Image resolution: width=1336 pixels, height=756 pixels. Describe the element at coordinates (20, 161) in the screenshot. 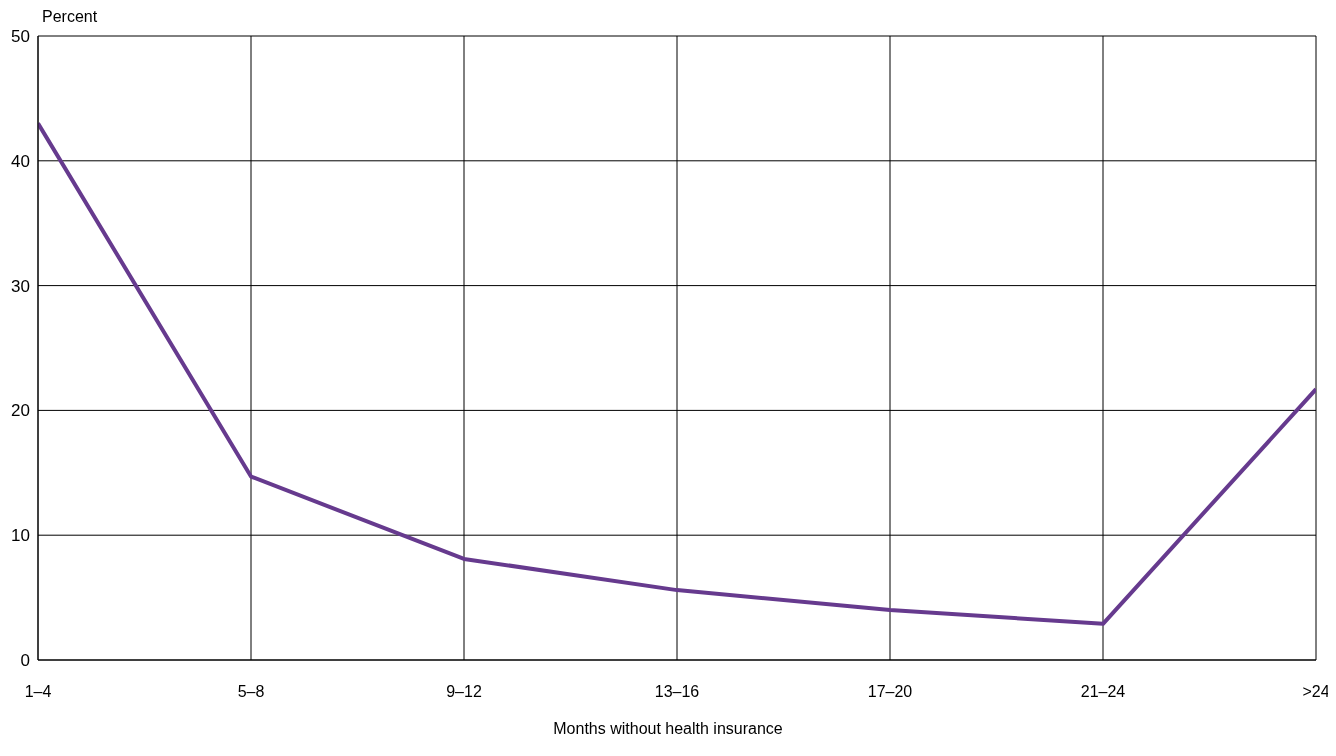

I see `y-tick-label: 40` at that location.